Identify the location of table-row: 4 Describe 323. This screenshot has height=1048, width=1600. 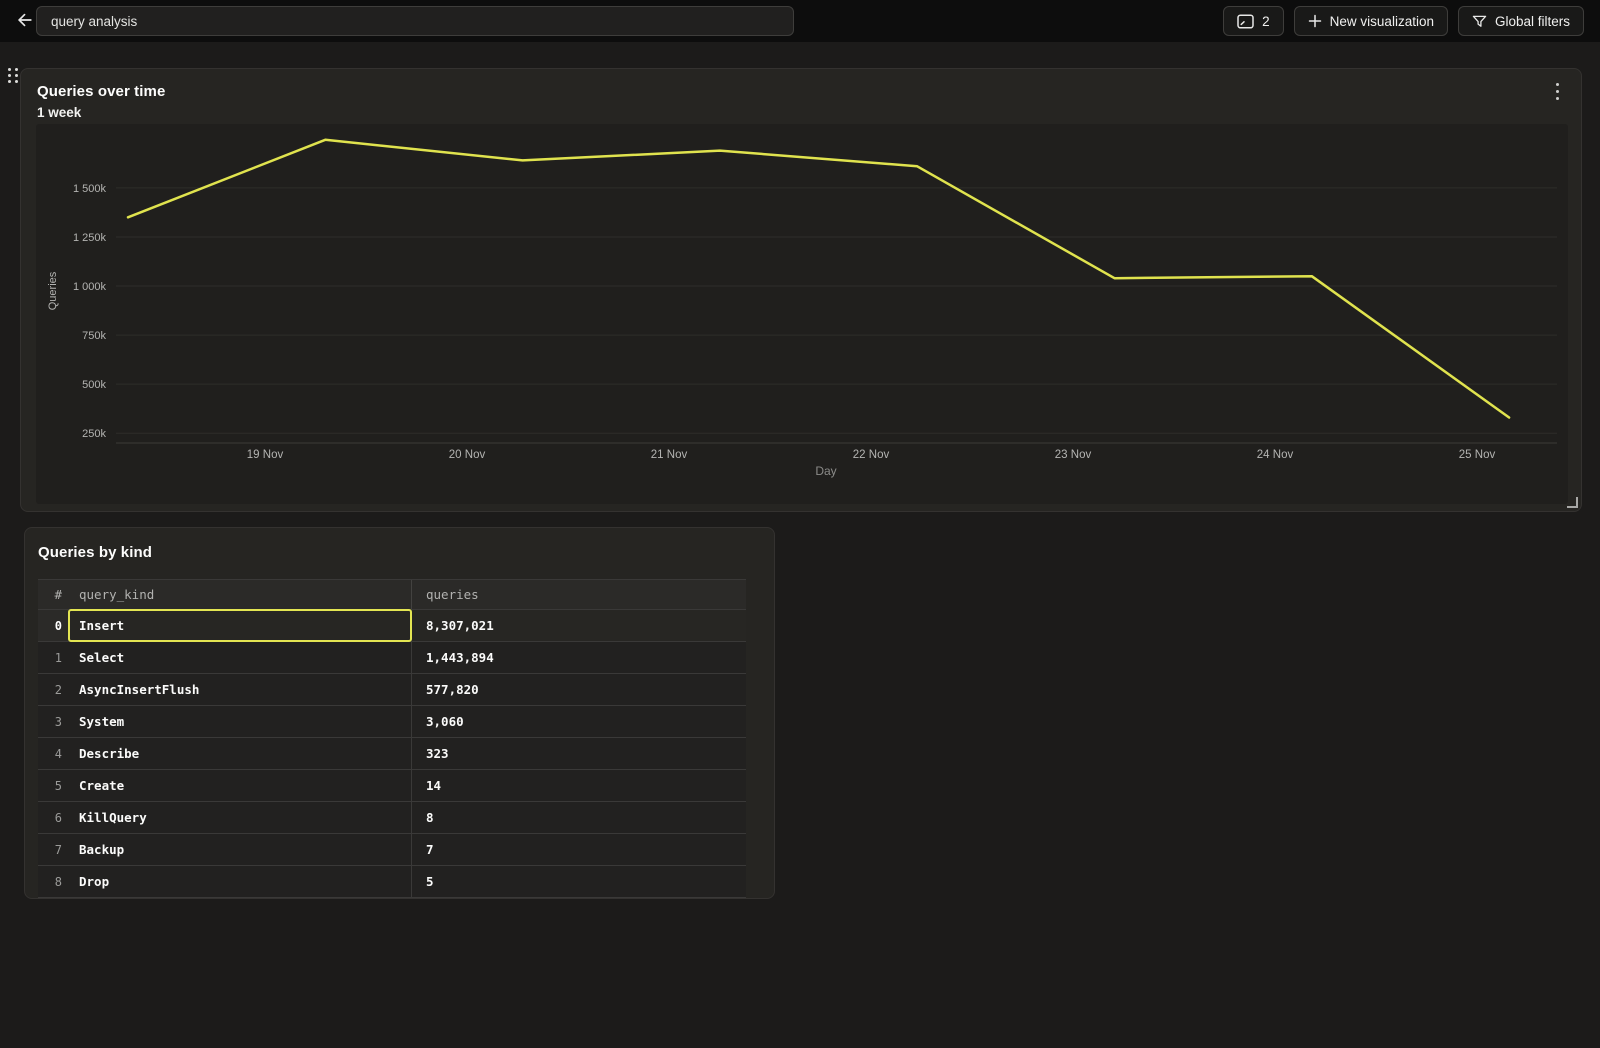
(392, 754).